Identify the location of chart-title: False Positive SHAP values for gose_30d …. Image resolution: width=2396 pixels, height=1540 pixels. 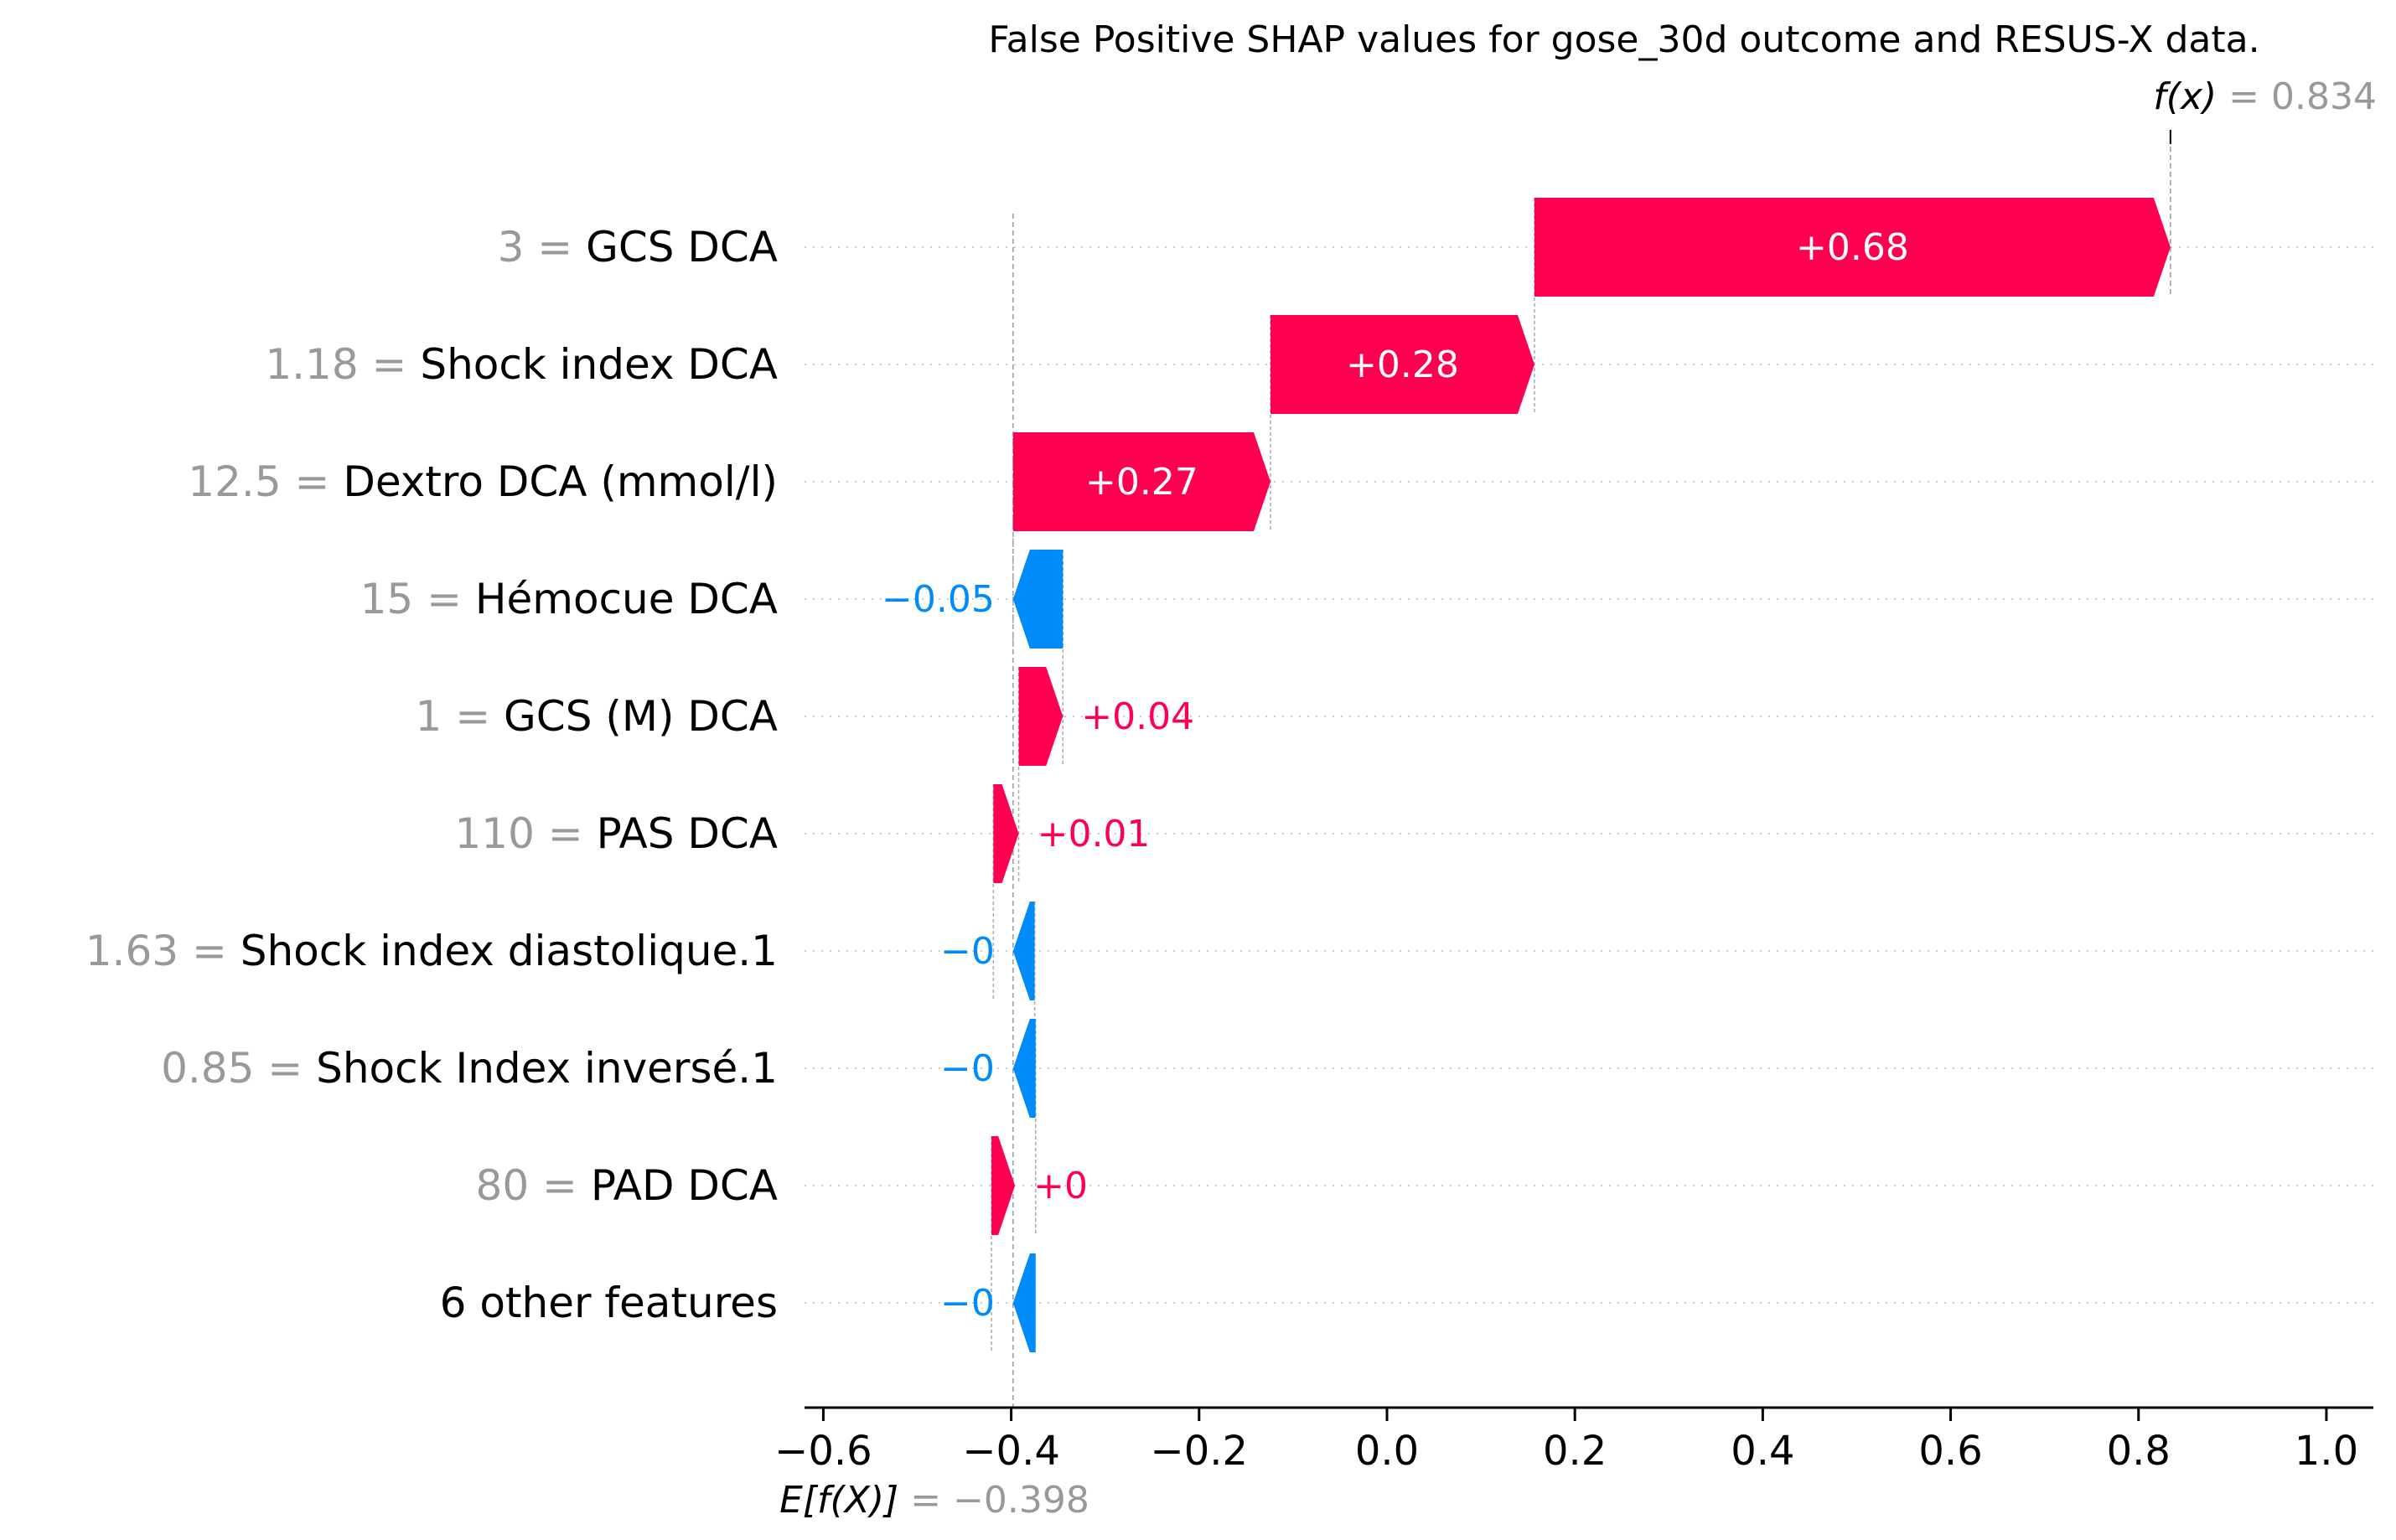
(1623, 39).